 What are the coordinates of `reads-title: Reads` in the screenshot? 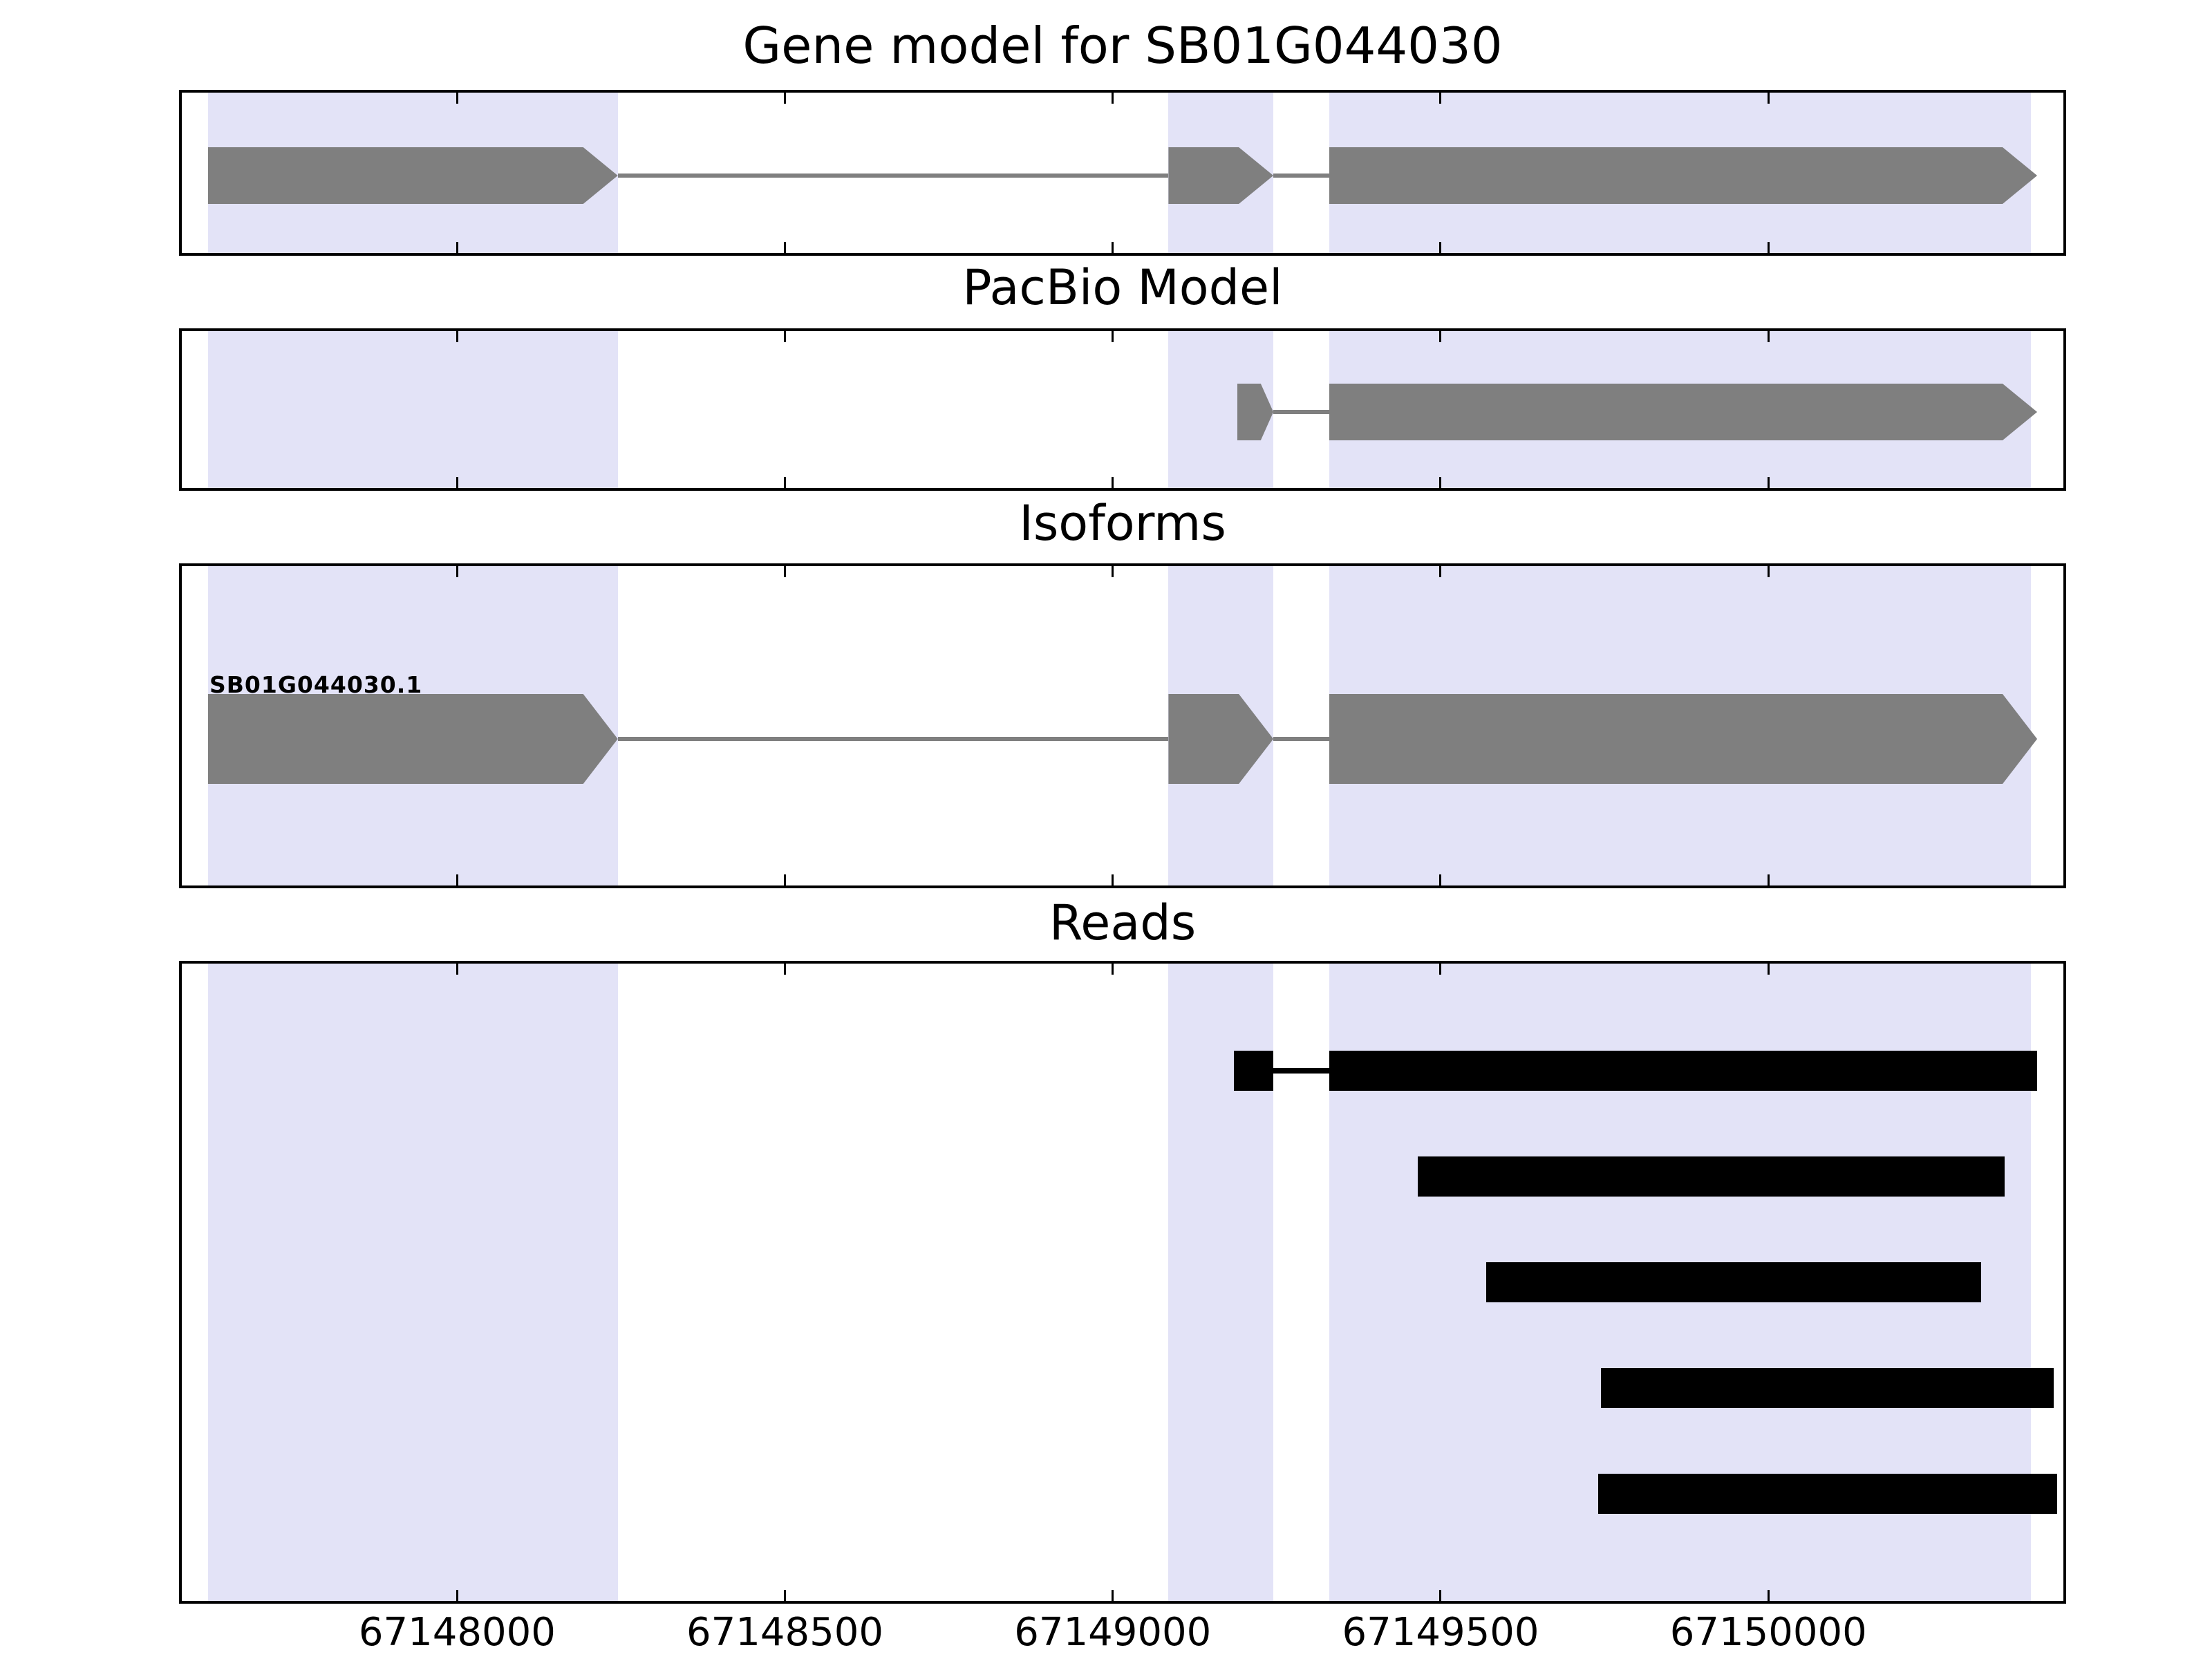 It's located at (1123, 922).